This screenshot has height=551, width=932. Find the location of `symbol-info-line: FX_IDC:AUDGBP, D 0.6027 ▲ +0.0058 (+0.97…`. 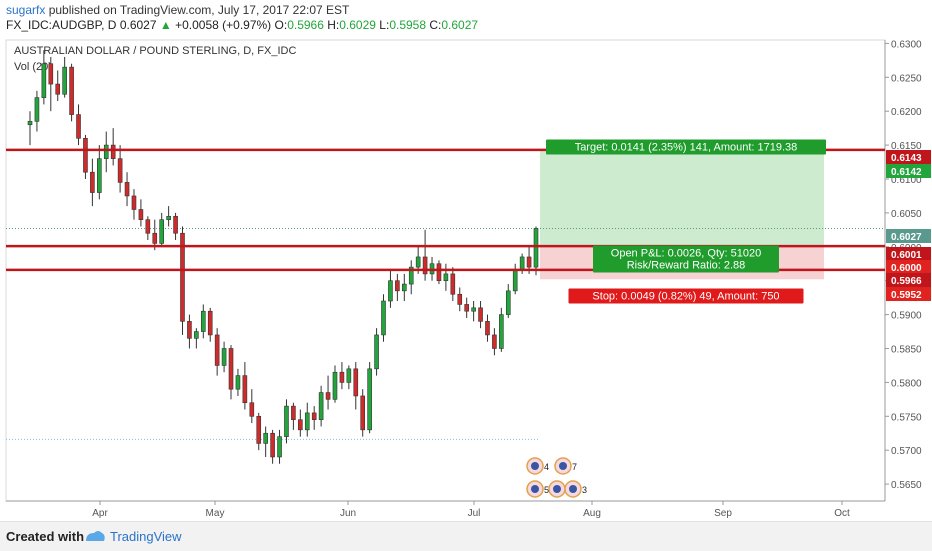

symbol-info-line: FX_IDC:AUDGBP, D 0.6027 ▲ +0.0058 (+0.97… is located at coordinates (242, 25).